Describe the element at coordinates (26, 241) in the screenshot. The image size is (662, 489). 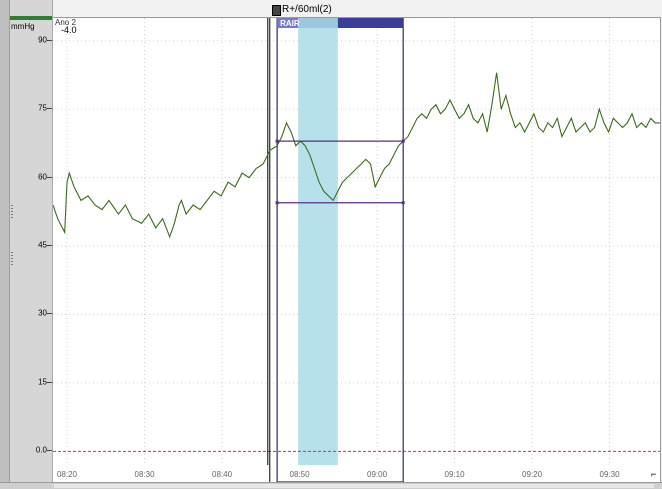
I see `y-axis-panel` at that location.